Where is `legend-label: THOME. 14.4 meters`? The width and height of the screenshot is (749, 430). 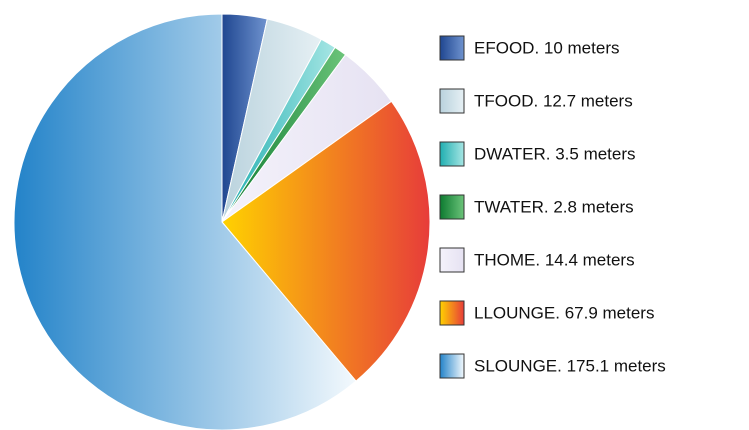
legend-label: THOME. 14.4 meters is located at coordinates (554, 259).